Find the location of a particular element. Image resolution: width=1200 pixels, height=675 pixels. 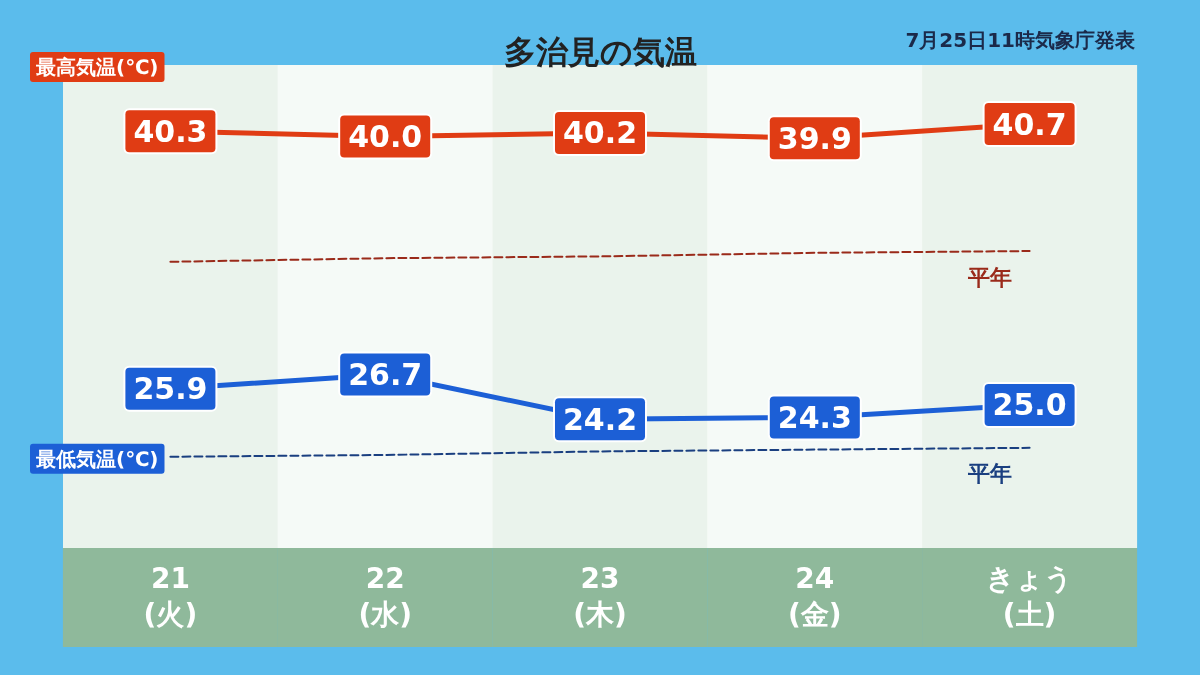

data-label: 25.9 is located at coordinates (170, 389).